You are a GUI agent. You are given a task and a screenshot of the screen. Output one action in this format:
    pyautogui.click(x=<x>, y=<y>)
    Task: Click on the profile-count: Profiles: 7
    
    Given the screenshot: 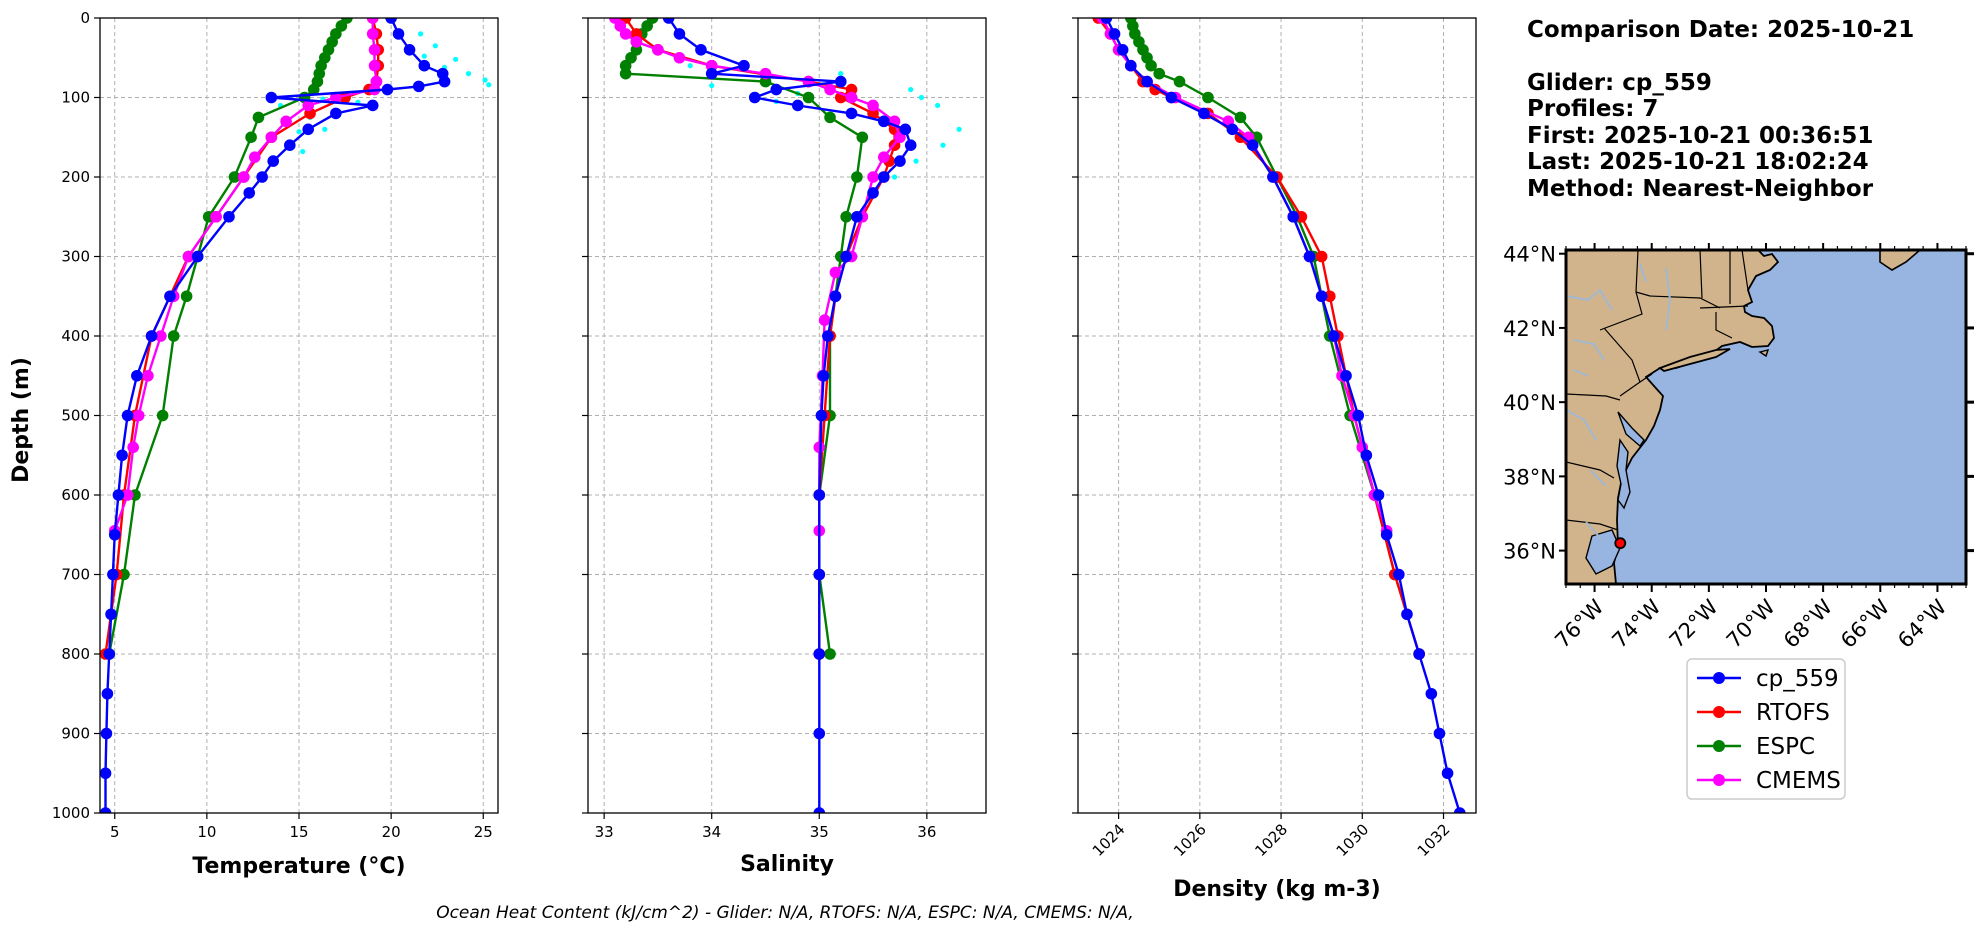 What is the action you would take?
    pyautogui.click(x=1592, y=109)
    